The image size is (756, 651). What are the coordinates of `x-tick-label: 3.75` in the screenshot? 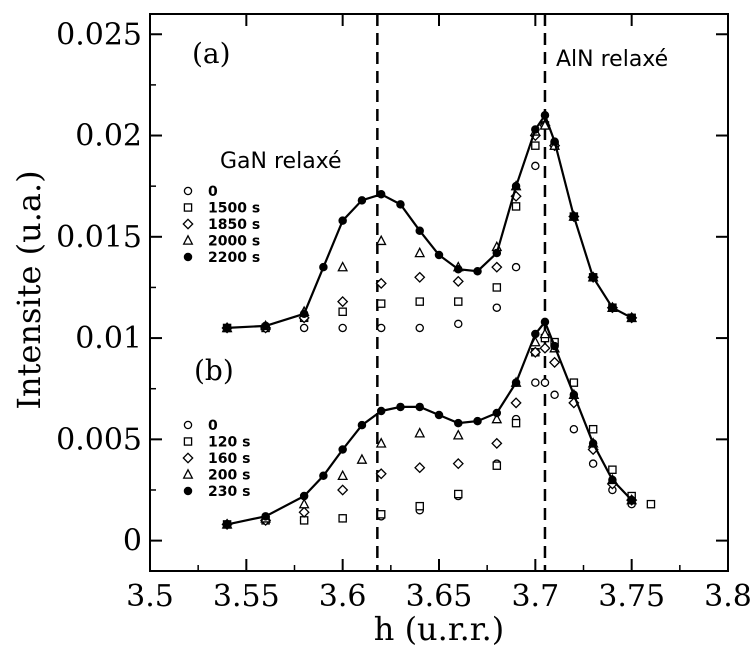 It's located at (631, 596).